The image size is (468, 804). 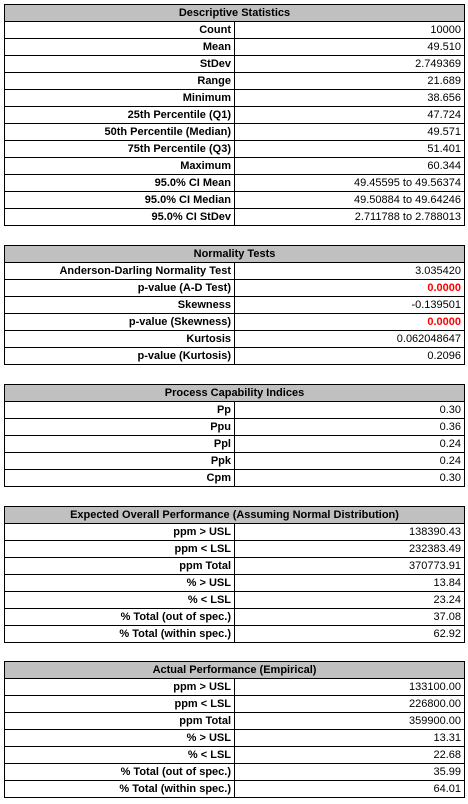 What do you see at coordinates (349, 166) in the screenshot?
I see `row-value: 60.344` at bounding box center [349, 166].